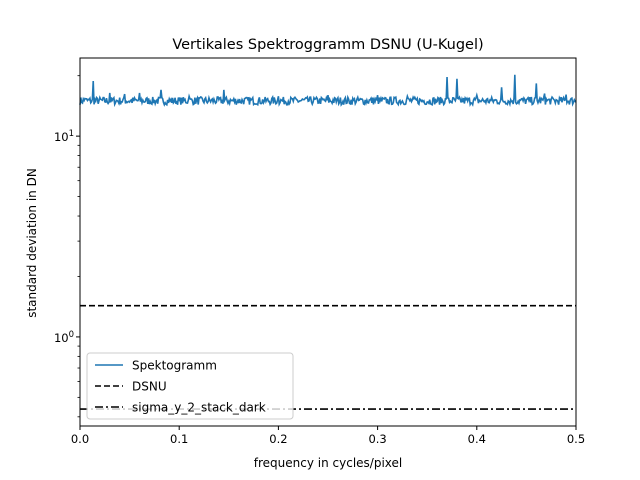 The image size is (640, 480). I want to click on y-tick-label: 10⁰, so click(64, 337).